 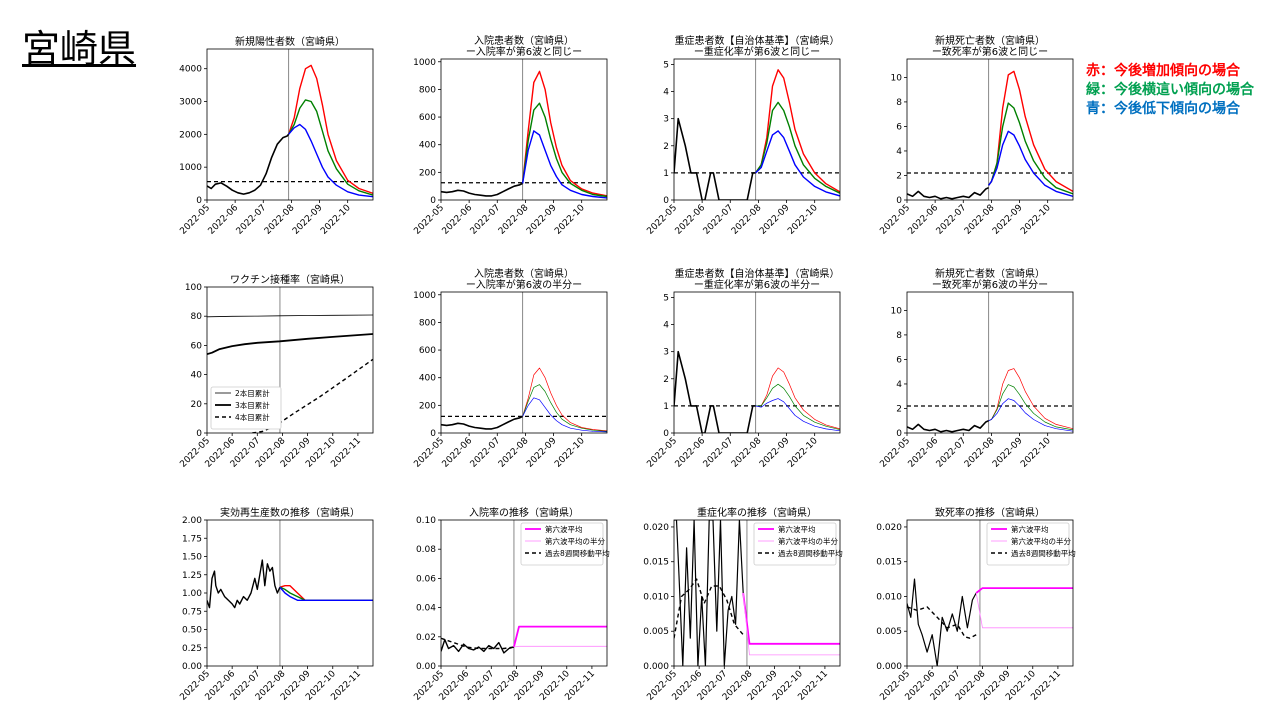 I want to click on y-tick-label: 0.010, so click(x=889, y=597).